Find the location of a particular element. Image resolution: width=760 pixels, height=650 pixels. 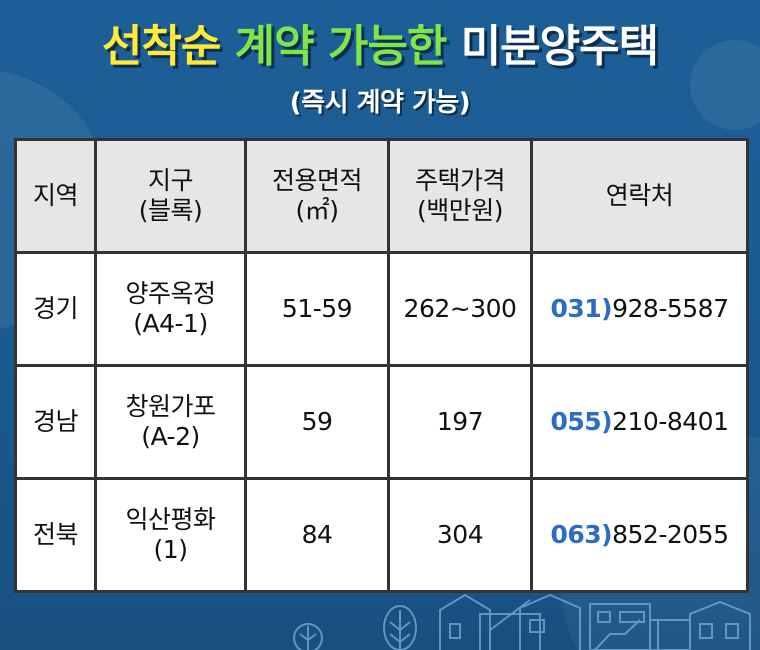

title-part-first-come: 선착순 is located at coordinates (161, 46).